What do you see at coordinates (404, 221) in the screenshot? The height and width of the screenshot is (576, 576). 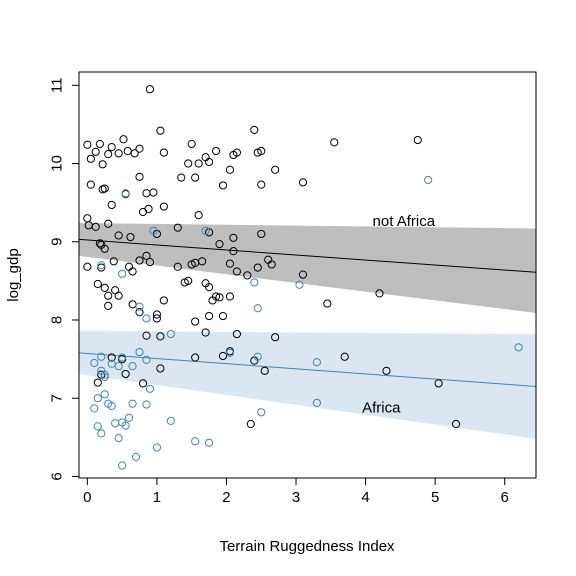 I see `annotation-not-africa: not Africa` at bounding box center [404, 221].